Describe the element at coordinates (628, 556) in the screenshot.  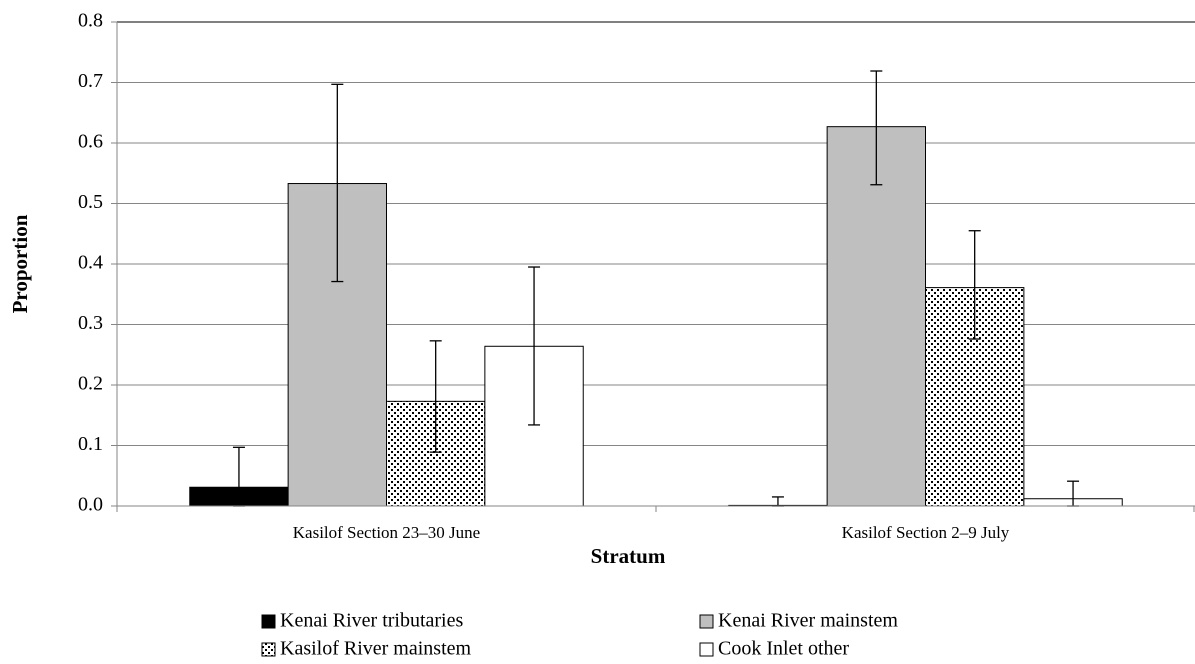
I see `x-axis-title: Stratum` at that location.